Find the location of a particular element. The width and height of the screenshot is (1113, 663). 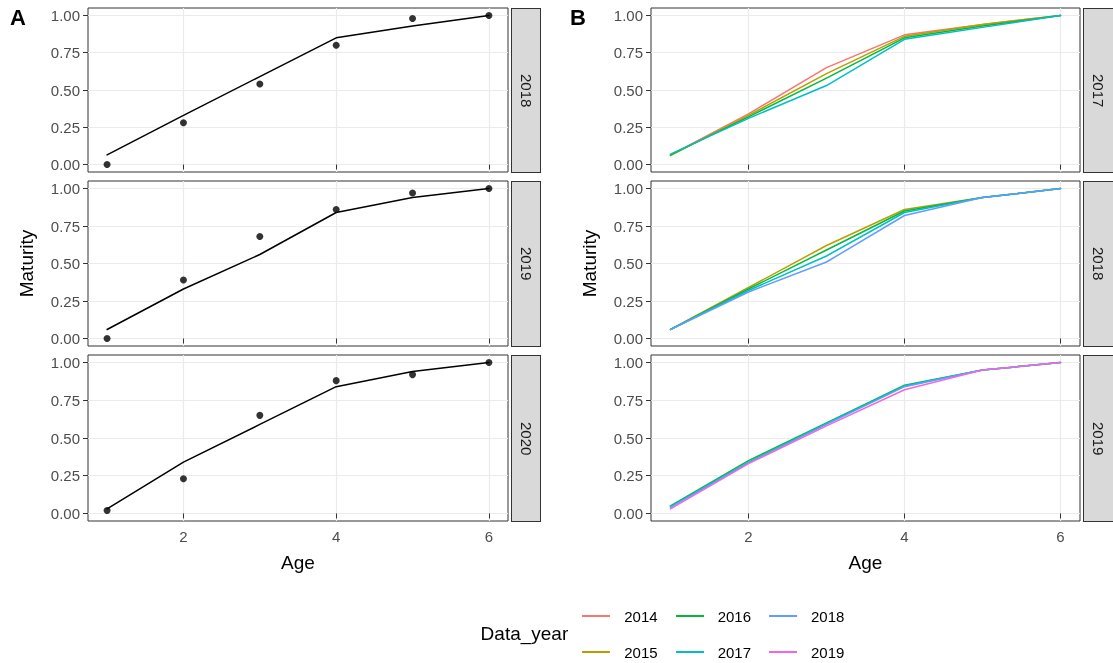

legend-title: Data_year is located at coordinates (524, 634).